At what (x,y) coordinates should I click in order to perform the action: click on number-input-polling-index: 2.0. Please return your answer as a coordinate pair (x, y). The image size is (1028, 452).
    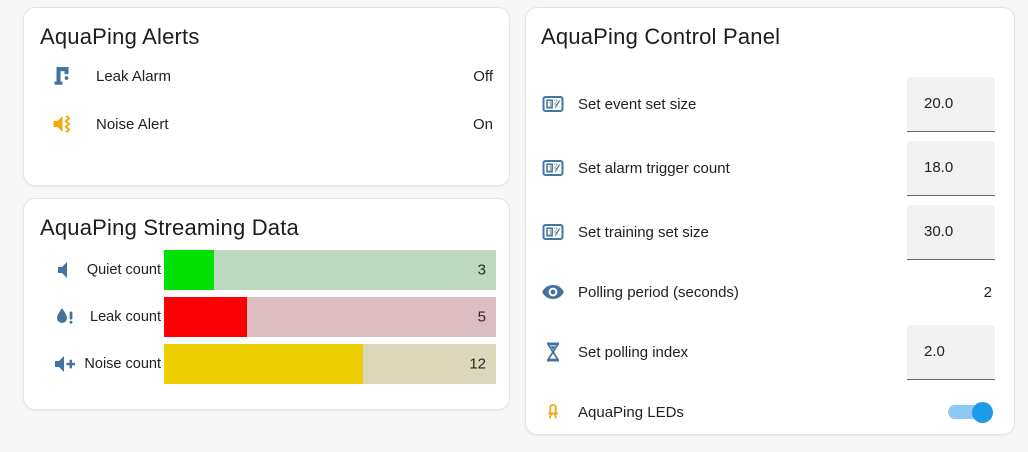
    Looking at the image, I should click on (951, 352).